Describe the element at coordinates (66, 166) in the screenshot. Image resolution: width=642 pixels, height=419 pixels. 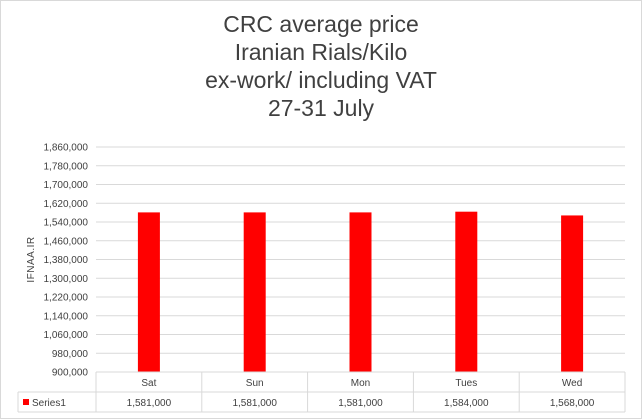
I see `y-tick-label: 1,780,000` at that location.